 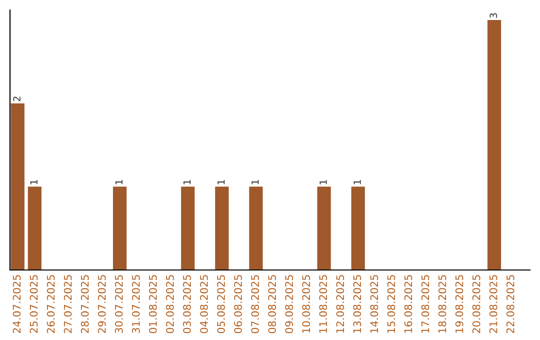 What do you see at coordinates (459, 304) in the screenshot?
I see `x-tick-label: 19.08.2025` at bounding box center [459, 304].